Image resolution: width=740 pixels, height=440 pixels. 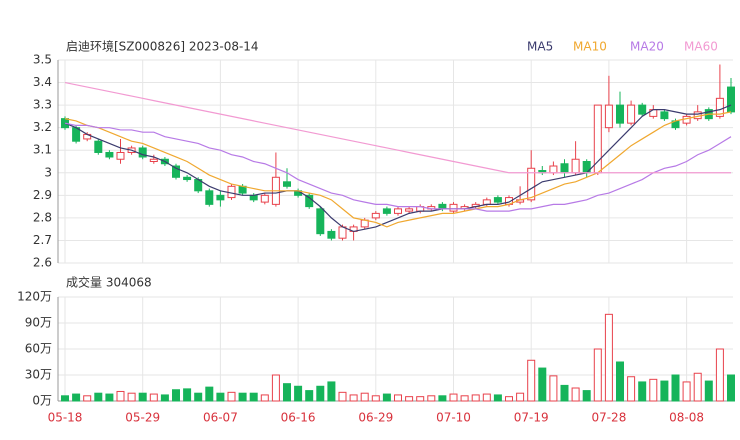 I want to click on y-tick-label: 0万, so click(x=42, y=401).